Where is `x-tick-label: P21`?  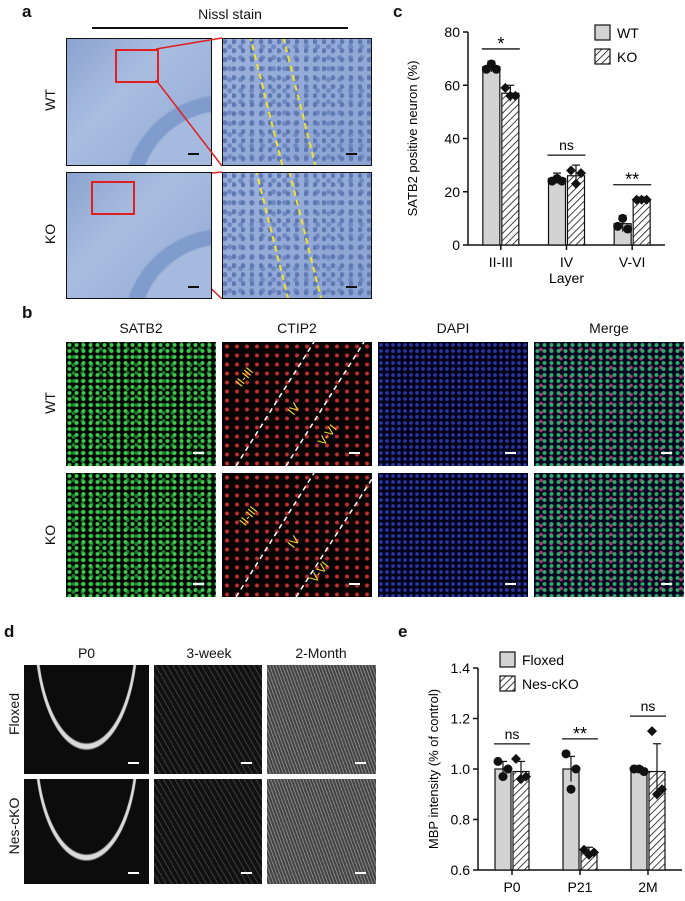 x-tick-label: P21 is located at coordinates (580, 887).